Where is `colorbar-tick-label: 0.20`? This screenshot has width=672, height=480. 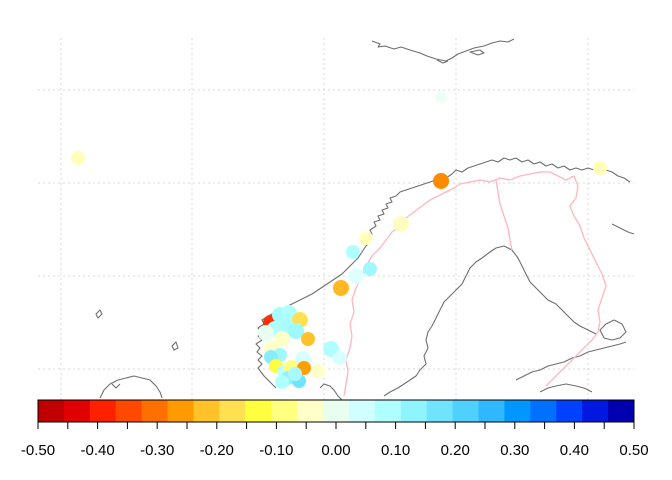
colorbar-tick-label: 0.20 is located at coordinates (455, 450).